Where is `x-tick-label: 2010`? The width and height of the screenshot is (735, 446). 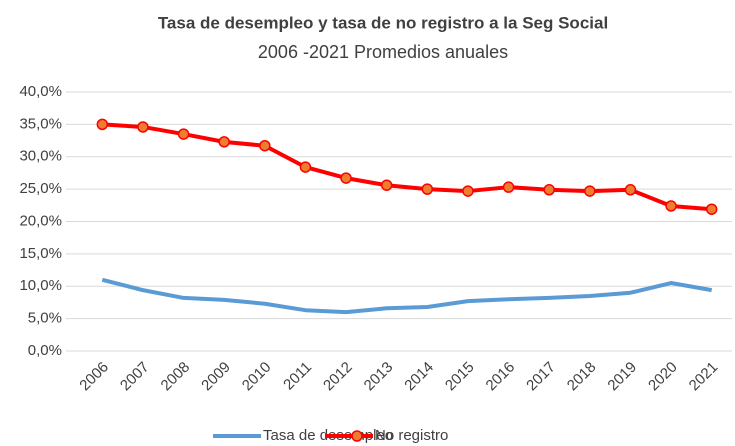
x-tick-label: 2010 is located at coordinates (257, 377).